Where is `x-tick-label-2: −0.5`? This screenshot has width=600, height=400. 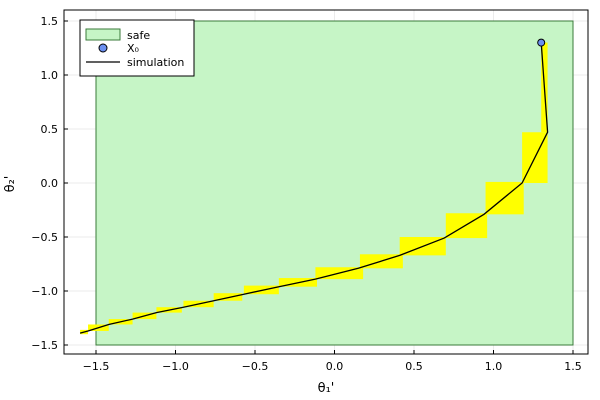 x-tick-label-2: −0.5 is located at coordinates (255, 366).